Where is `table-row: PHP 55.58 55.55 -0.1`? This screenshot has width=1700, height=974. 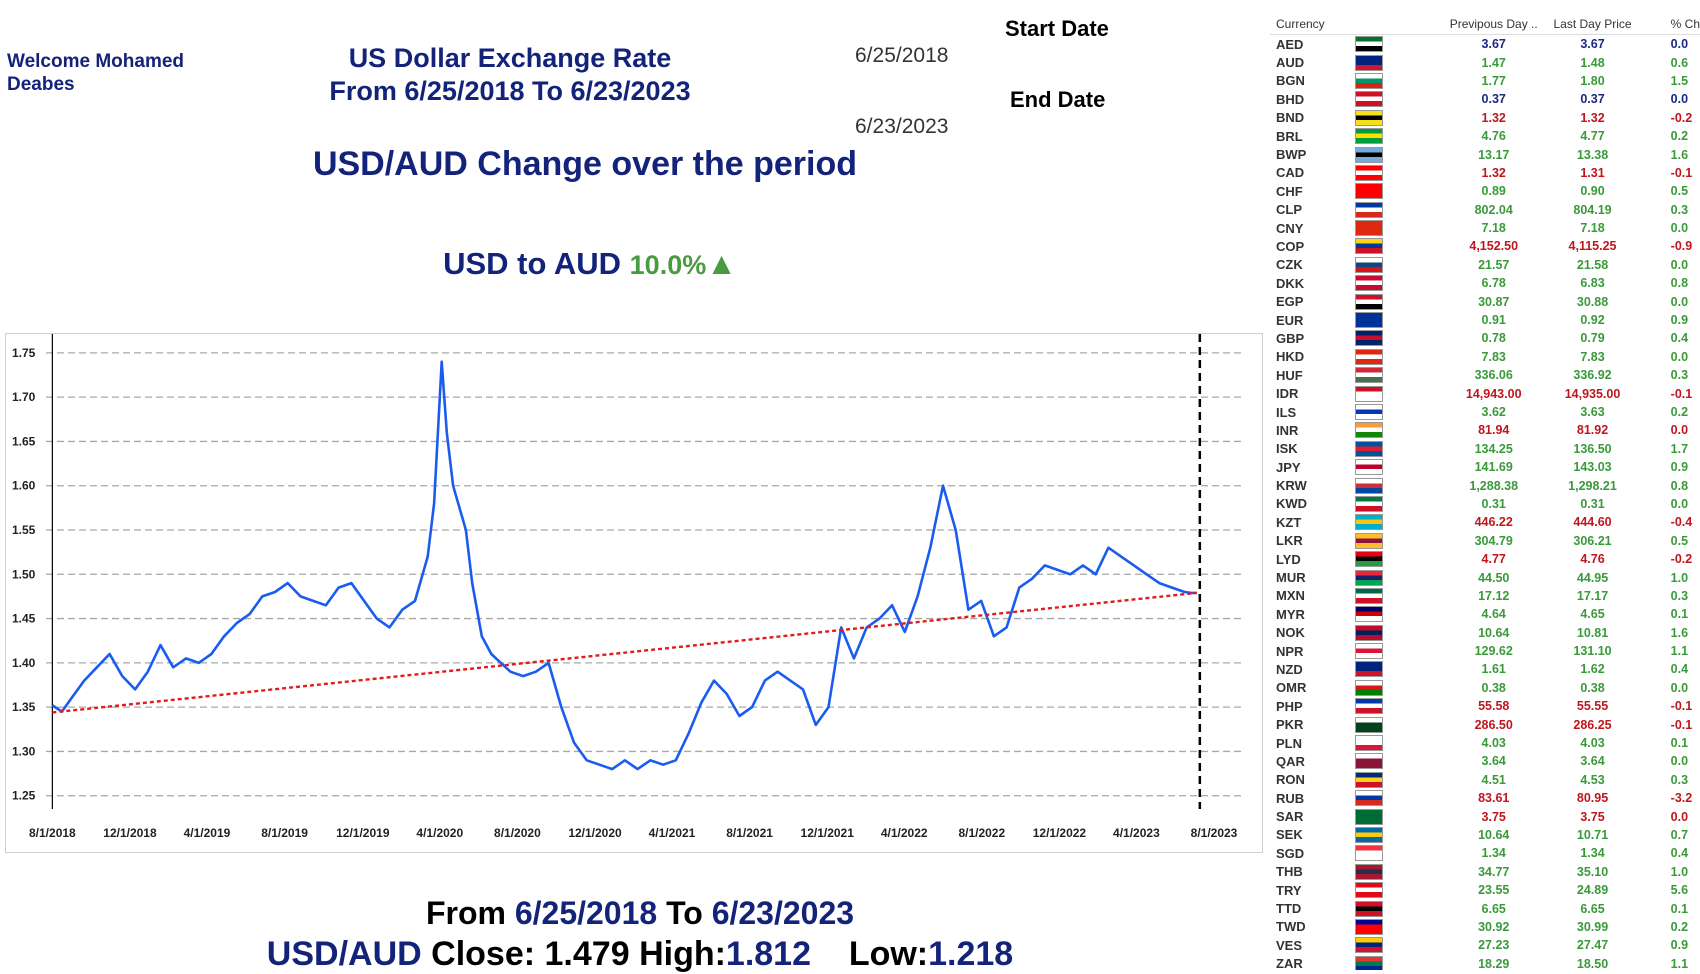 table-row: PHP 55.58 55.55 -0.1 is located at coordinates (1485, 706).